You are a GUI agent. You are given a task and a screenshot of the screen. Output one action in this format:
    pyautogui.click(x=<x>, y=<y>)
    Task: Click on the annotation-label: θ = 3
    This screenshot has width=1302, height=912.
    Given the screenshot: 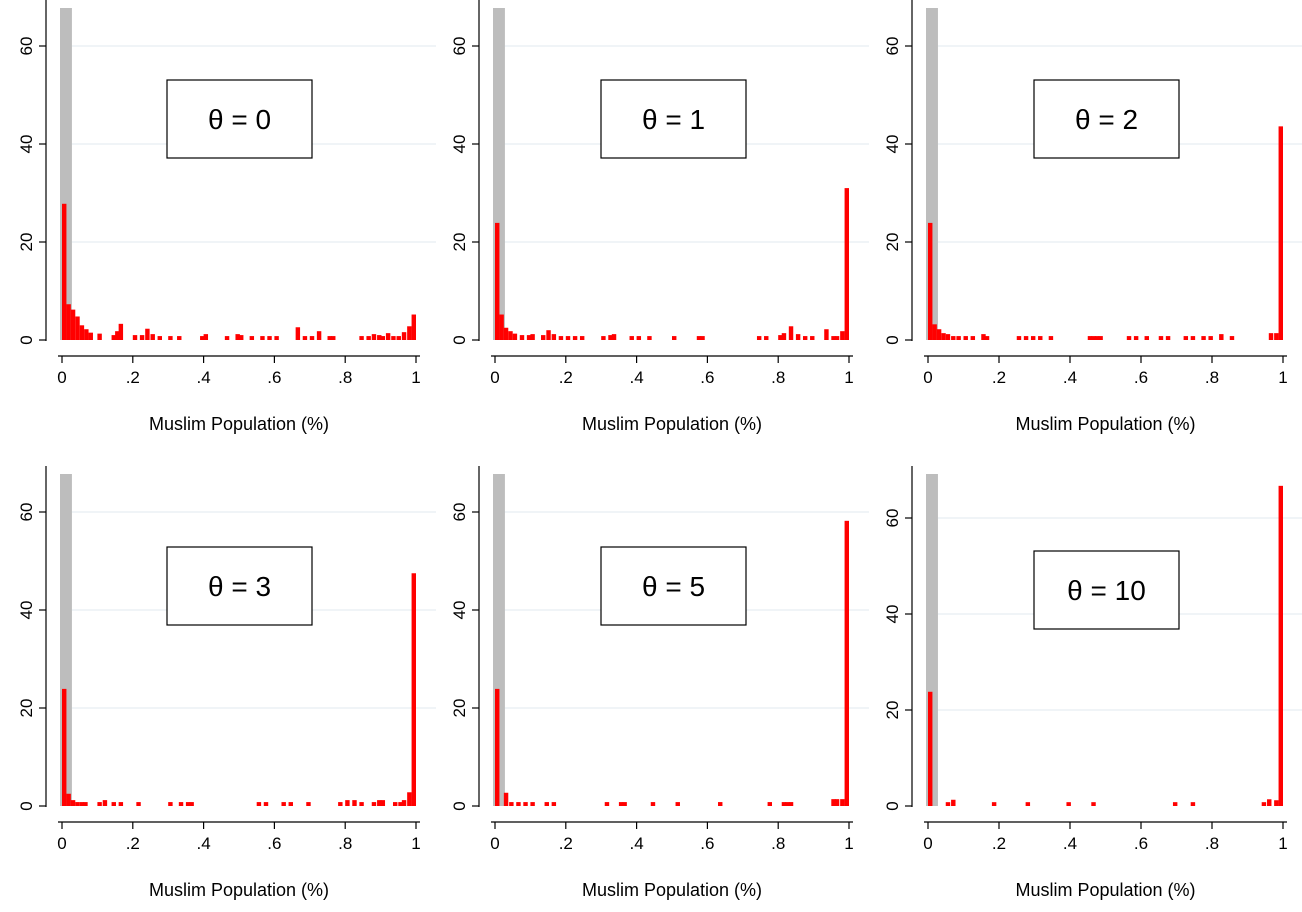 What is the action you would take?
    pyautogui.click(x=239, y=586)
    